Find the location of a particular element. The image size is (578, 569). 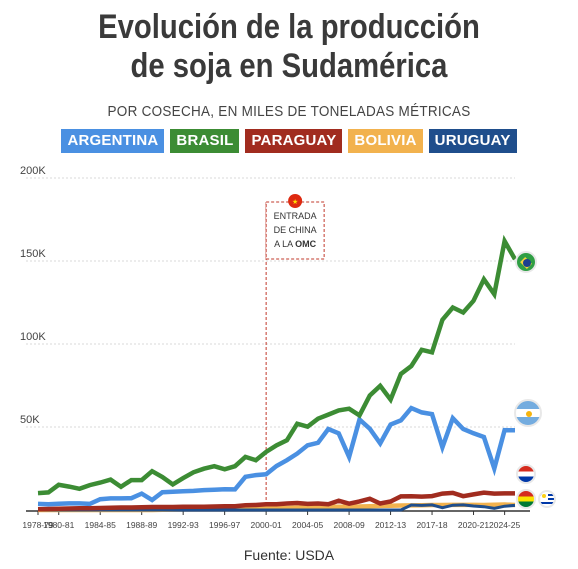

annotation-text-3: A LA OMC is located at coordinates (295, 244).